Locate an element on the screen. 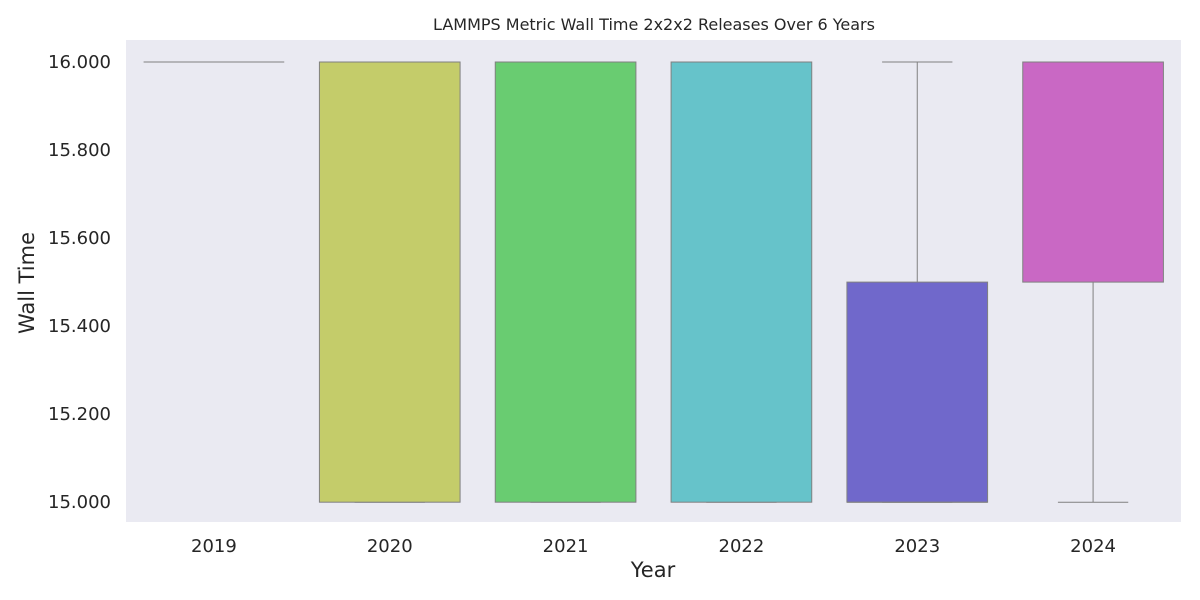  box-body-2024 is located at coordinates (1093, 172).